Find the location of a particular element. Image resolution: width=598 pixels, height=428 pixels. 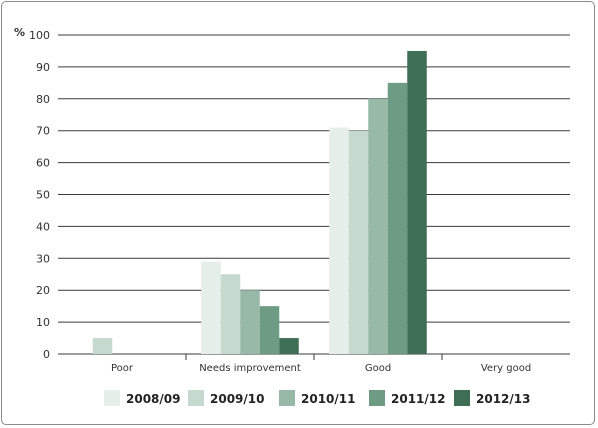

legend-label: 2008/09 is located at coordinates (153, 399).